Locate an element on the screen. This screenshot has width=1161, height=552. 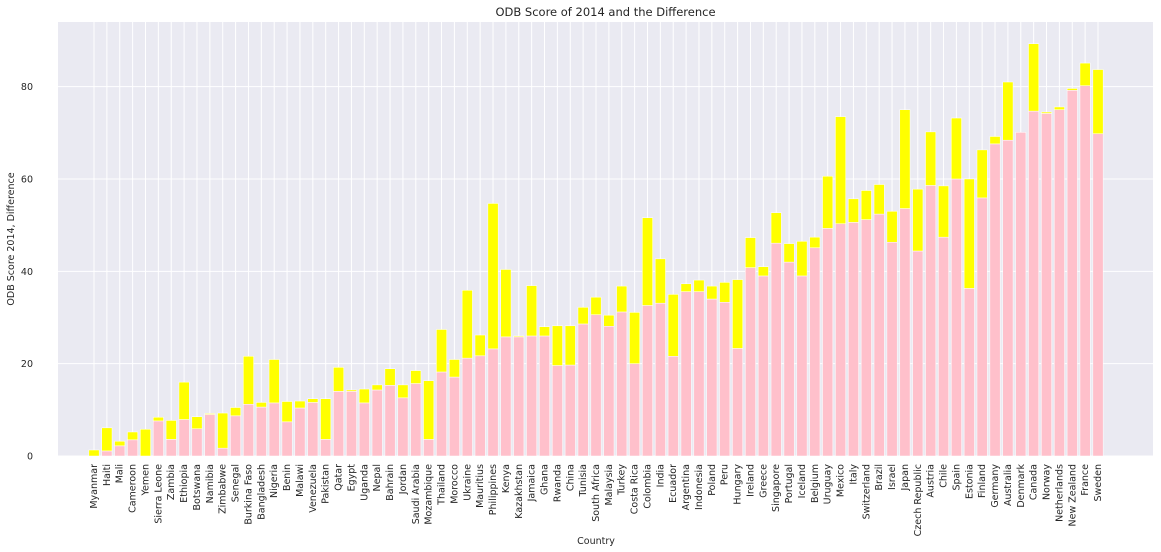
x-tick-label: Poland is located at coordinates (712, 480).